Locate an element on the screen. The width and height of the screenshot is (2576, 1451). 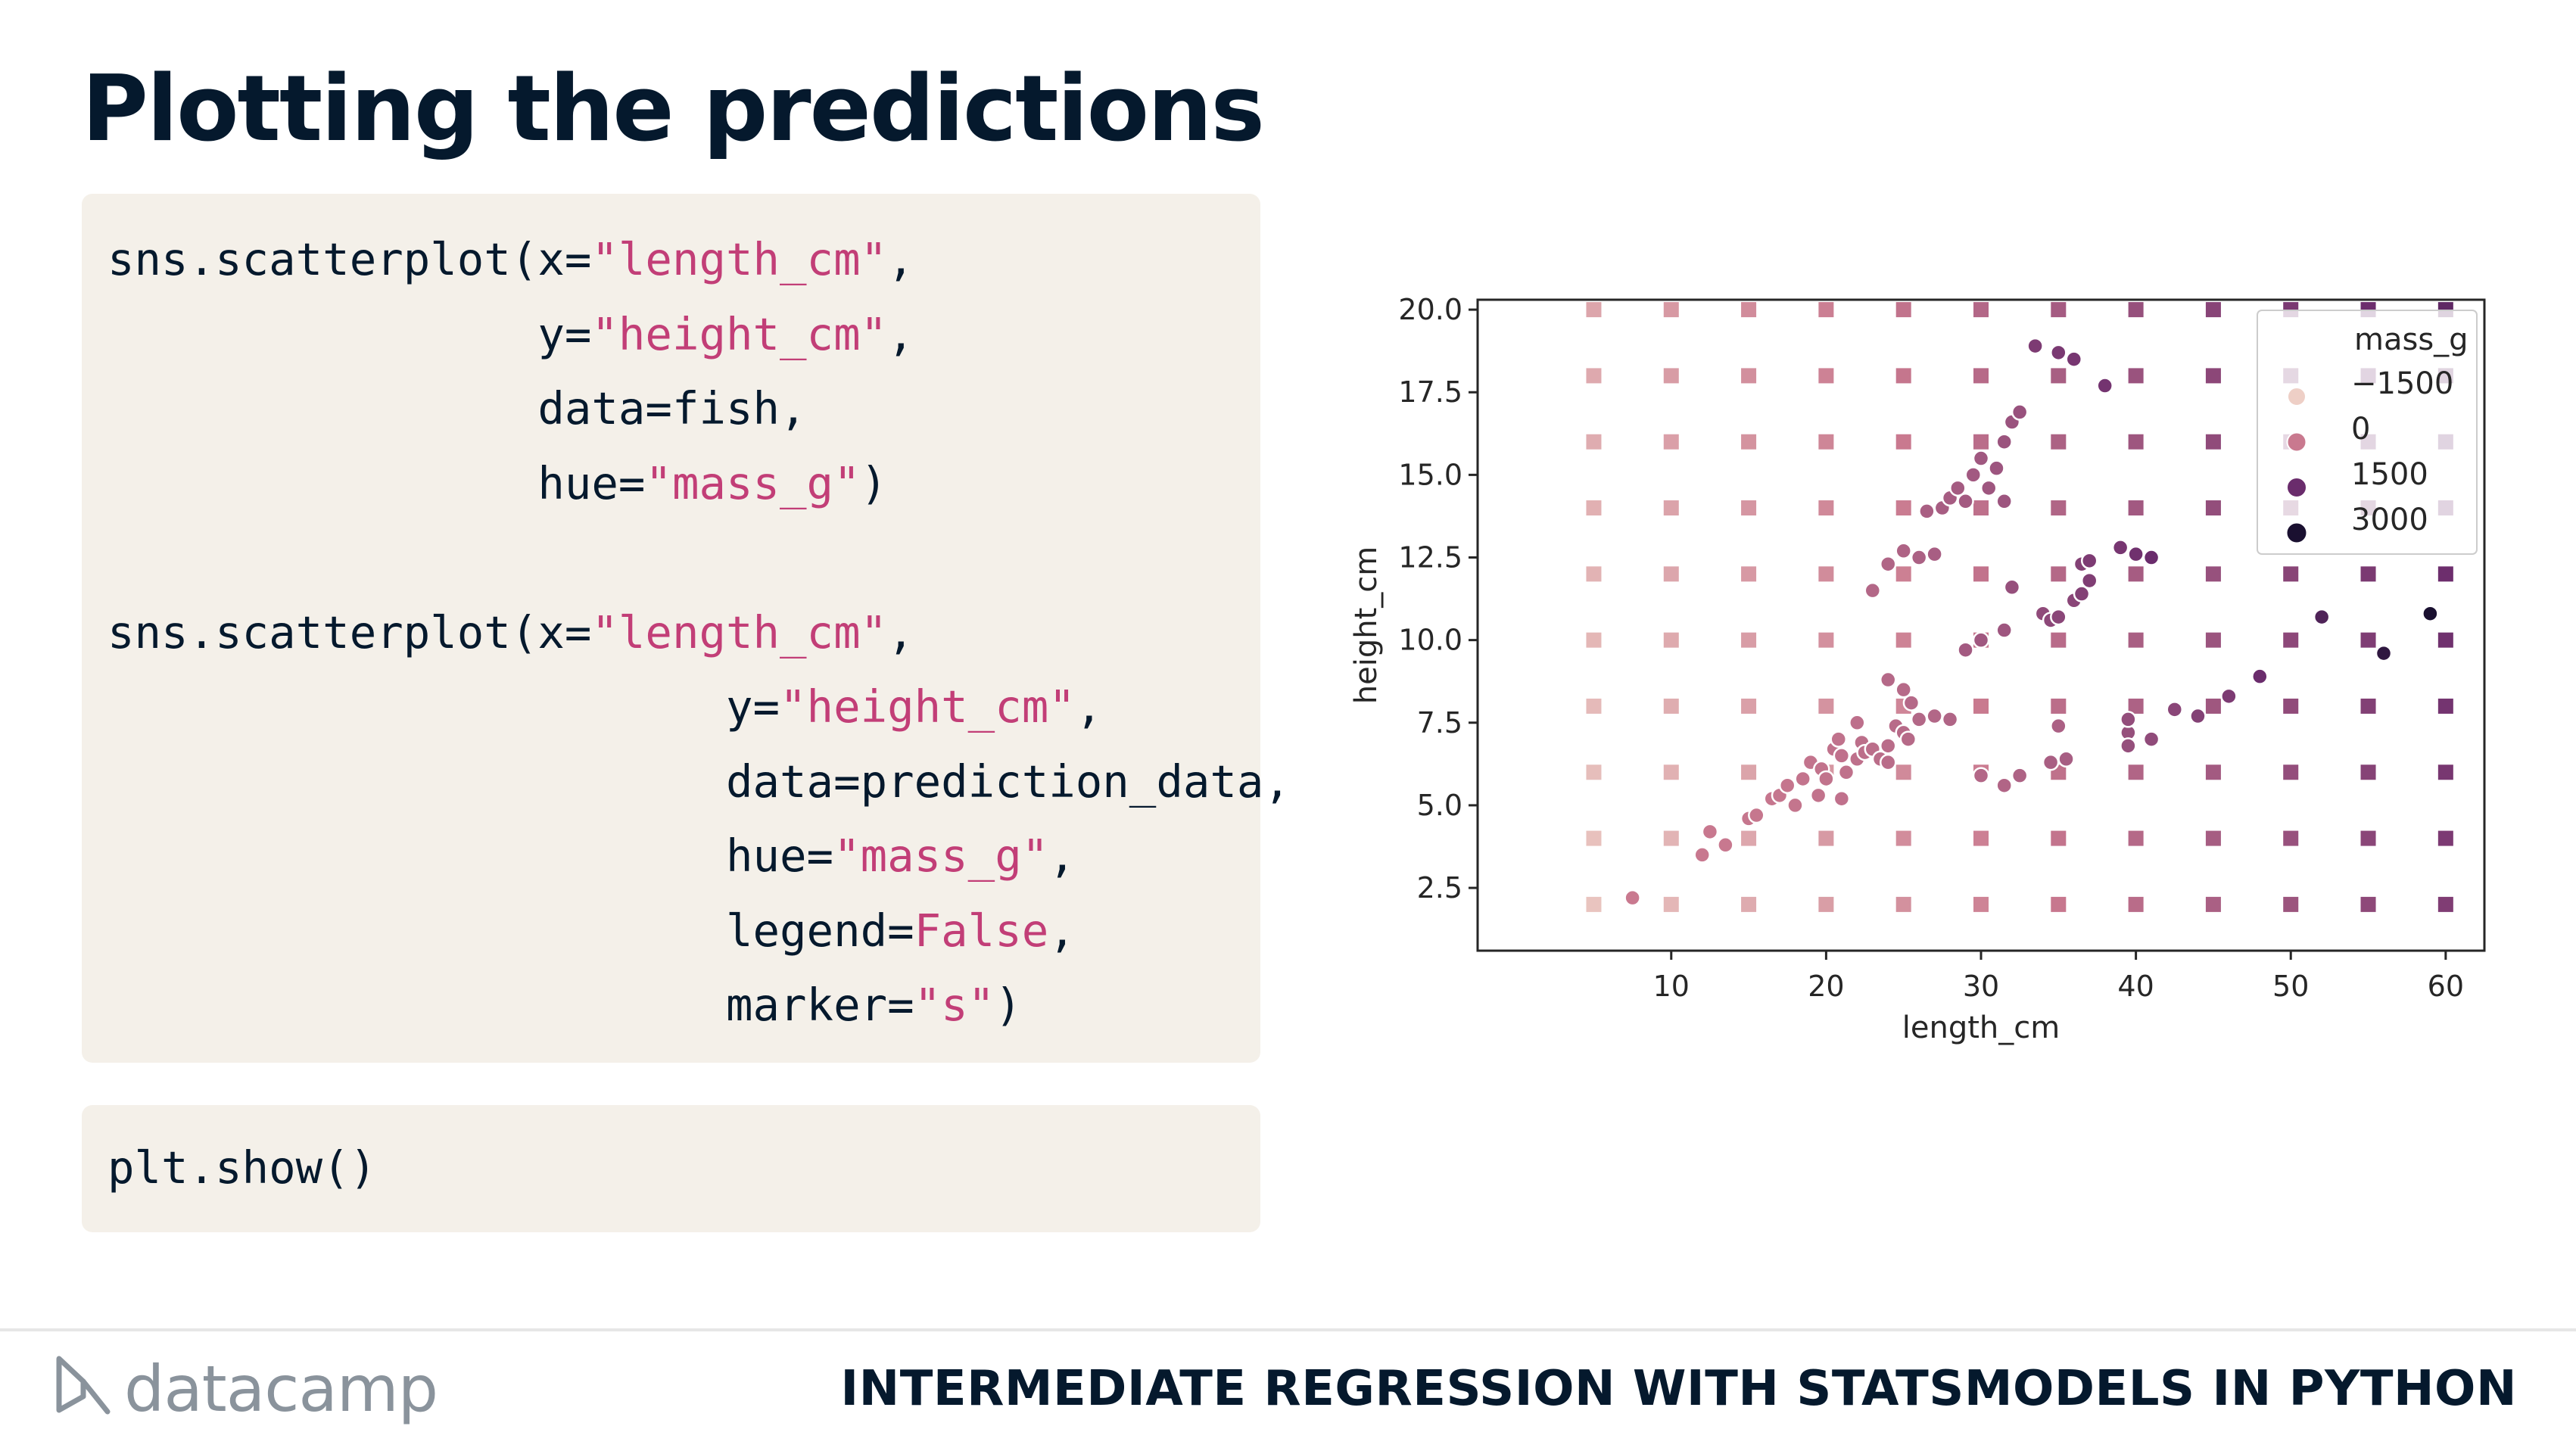
code-token: sns.scatterplot(x= is located at coordinates (349, 259).